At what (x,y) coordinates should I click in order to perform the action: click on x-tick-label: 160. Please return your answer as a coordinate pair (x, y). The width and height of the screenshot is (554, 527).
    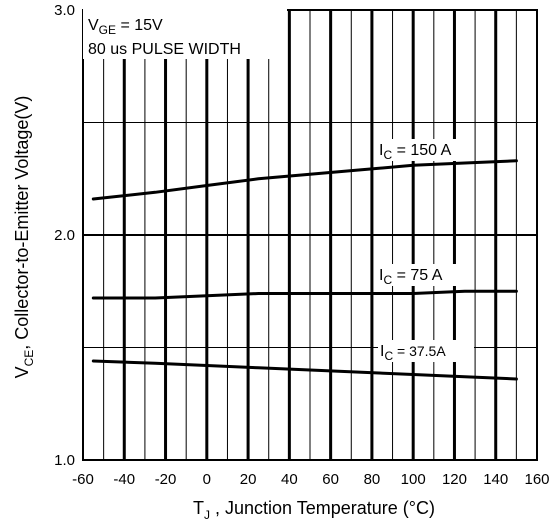
    Looking at the image, I should click on (536, 479).